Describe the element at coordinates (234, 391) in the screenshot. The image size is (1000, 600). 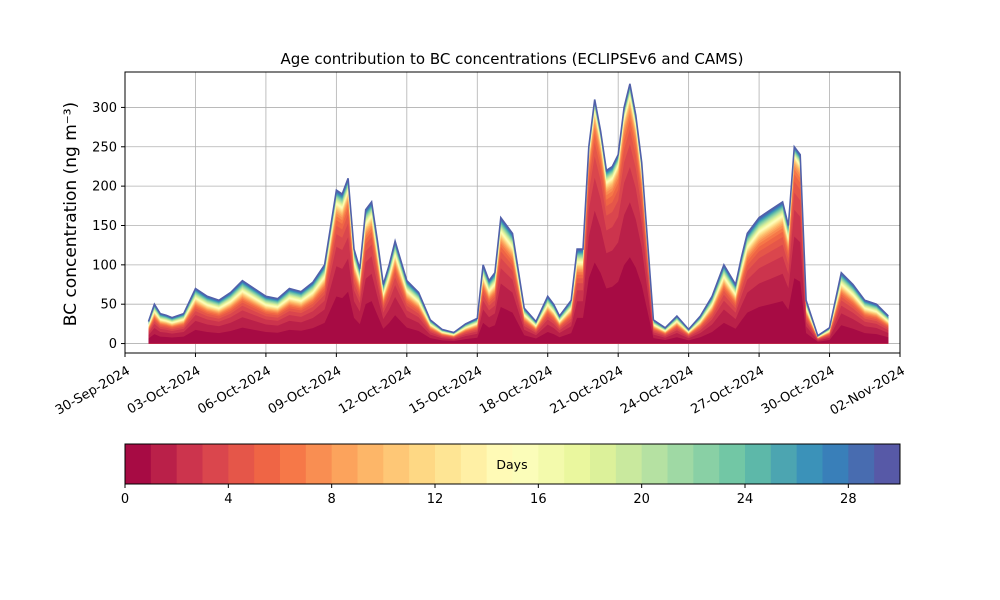
I see `x-tick-label: 06-Oct-2024` at that location.